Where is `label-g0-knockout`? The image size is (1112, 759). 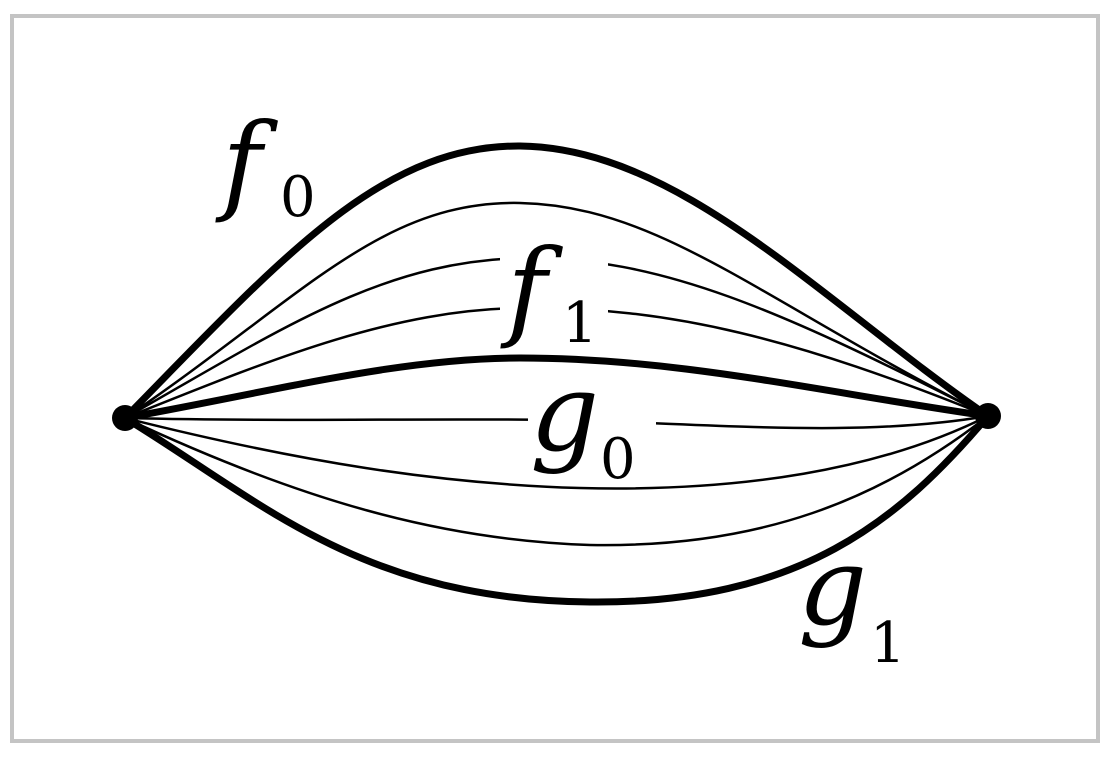 label-g0-knockout is located at coordinates (592, 436).